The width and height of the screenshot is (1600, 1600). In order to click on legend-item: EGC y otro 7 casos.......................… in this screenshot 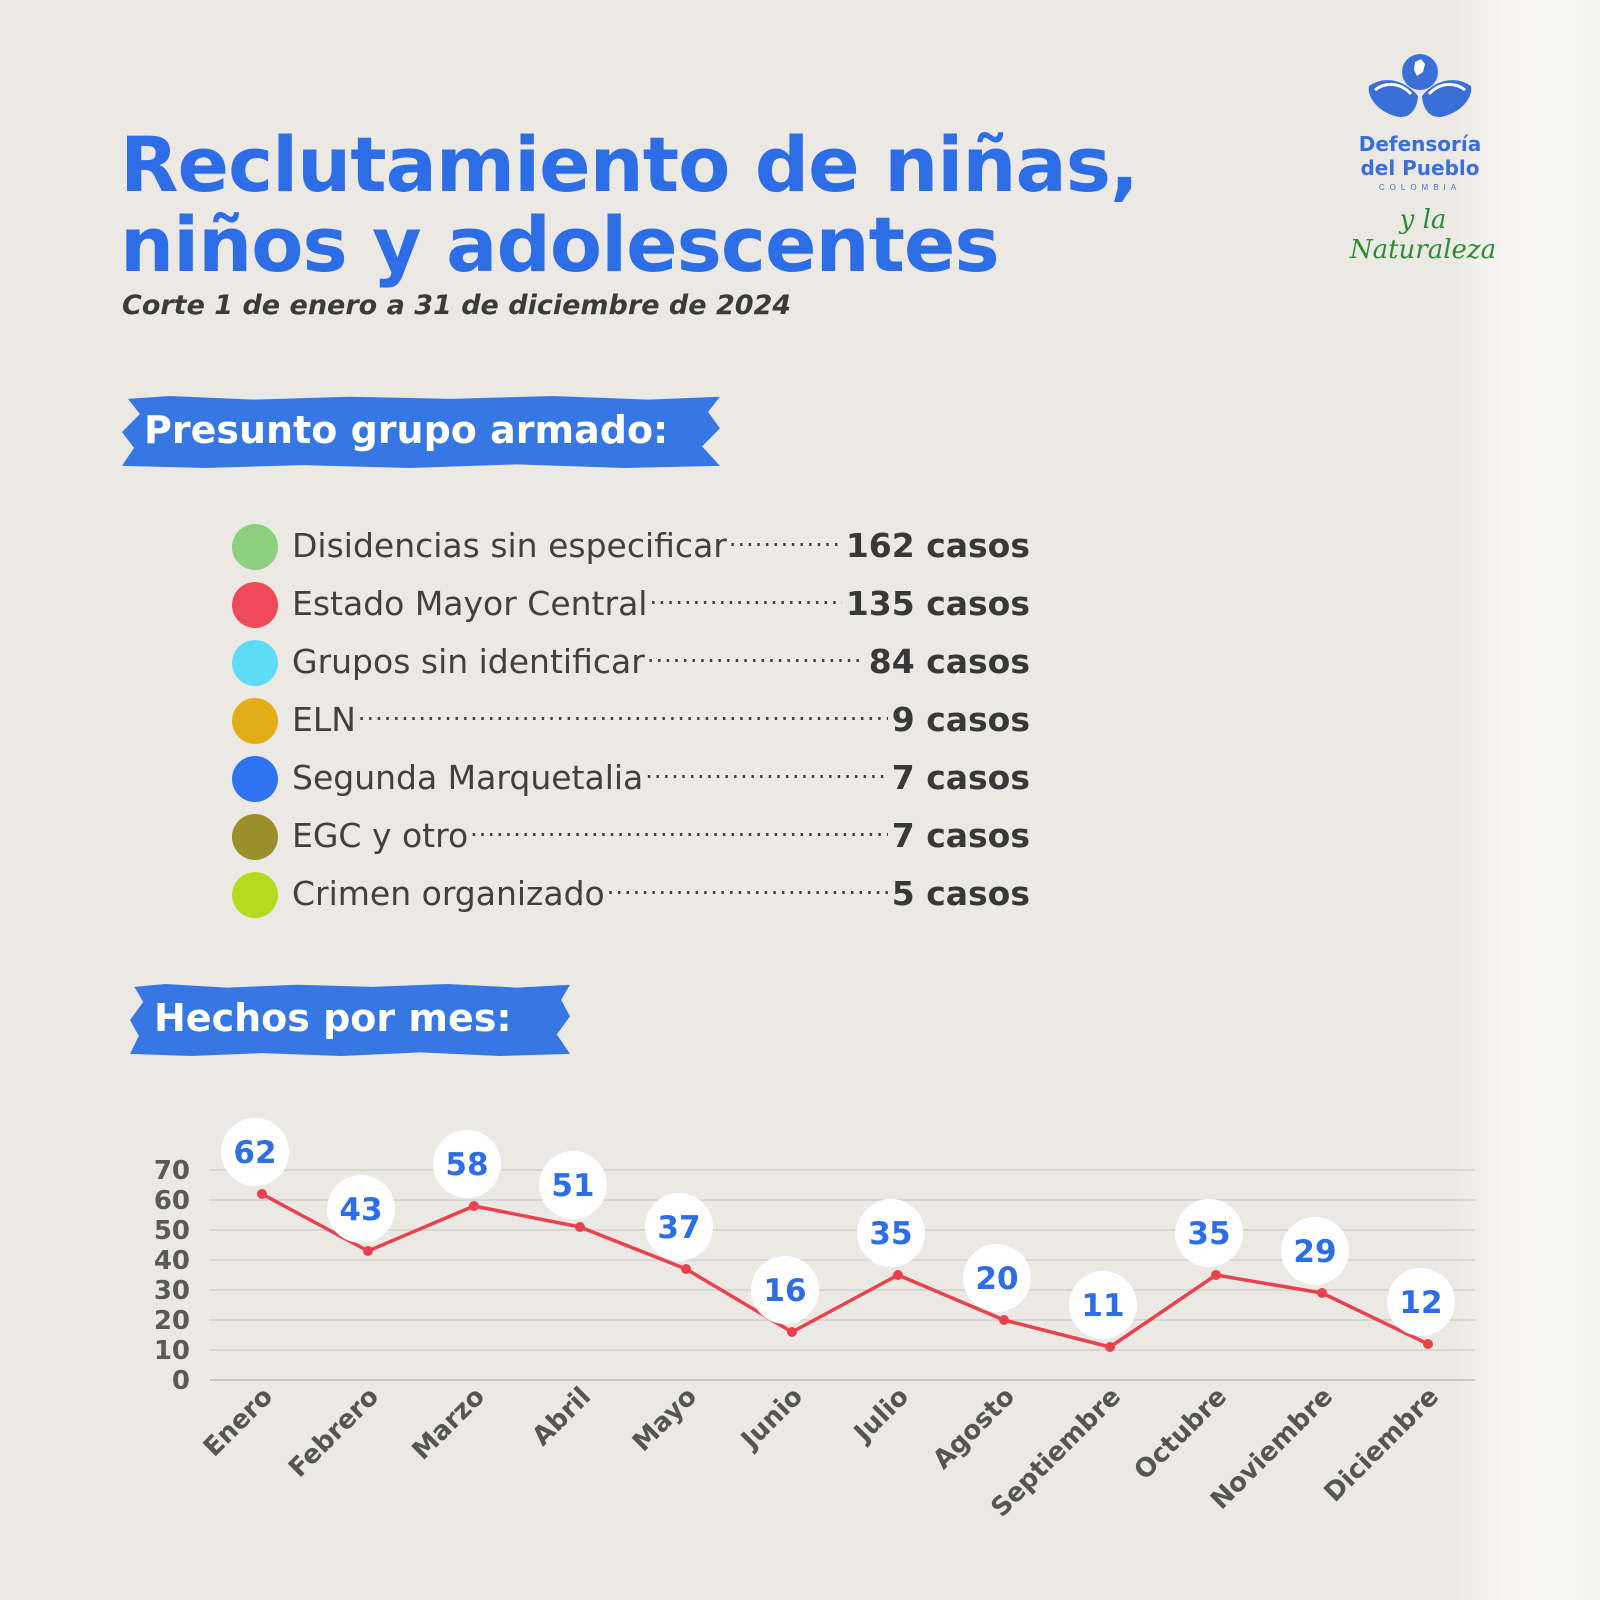, I will do `click(632, 837)`.